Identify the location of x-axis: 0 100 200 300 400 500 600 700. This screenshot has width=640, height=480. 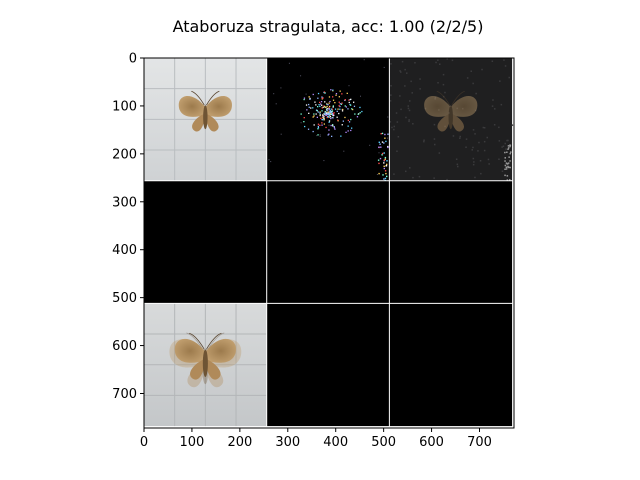
(316, 439).